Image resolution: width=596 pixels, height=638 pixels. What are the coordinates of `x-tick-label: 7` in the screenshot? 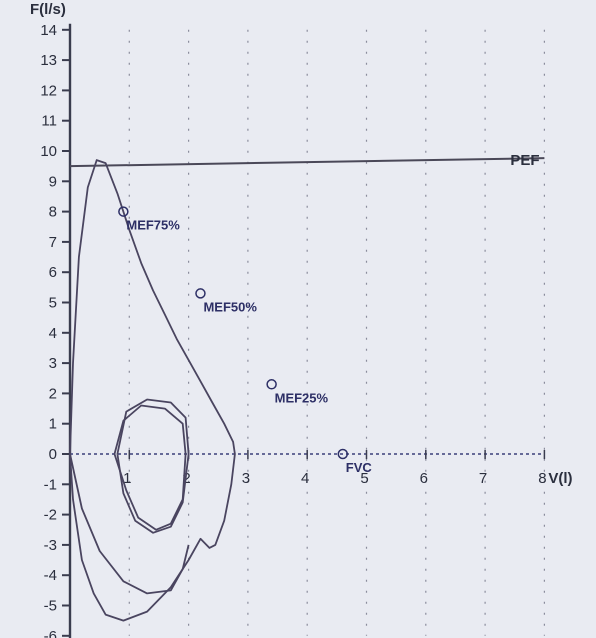 It's located at (483, 478).